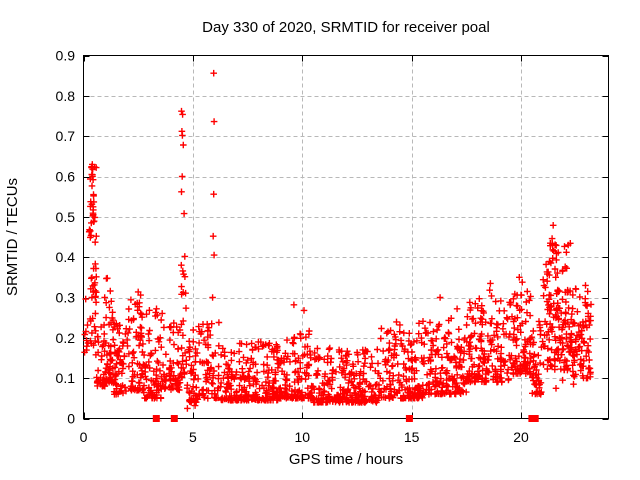 The image size is (640, 480). What do you see at coordinates (66, 257) in the screenshot?
I see `y-tick-label-0.4: 0.4` at bounding box center [66, 257].